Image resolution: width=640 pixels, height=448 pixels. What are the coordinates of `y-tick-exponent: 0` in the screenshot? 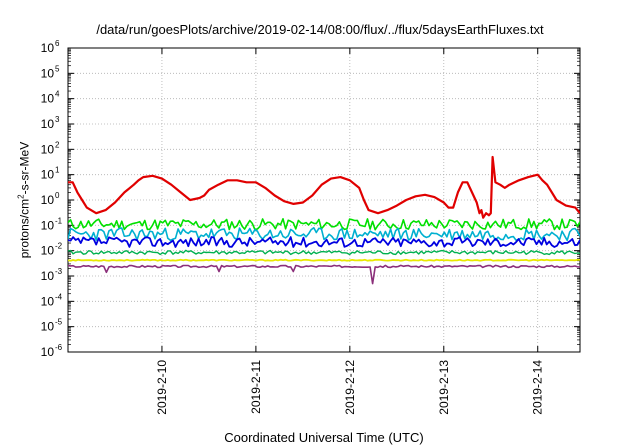 It's located at (57, 195).